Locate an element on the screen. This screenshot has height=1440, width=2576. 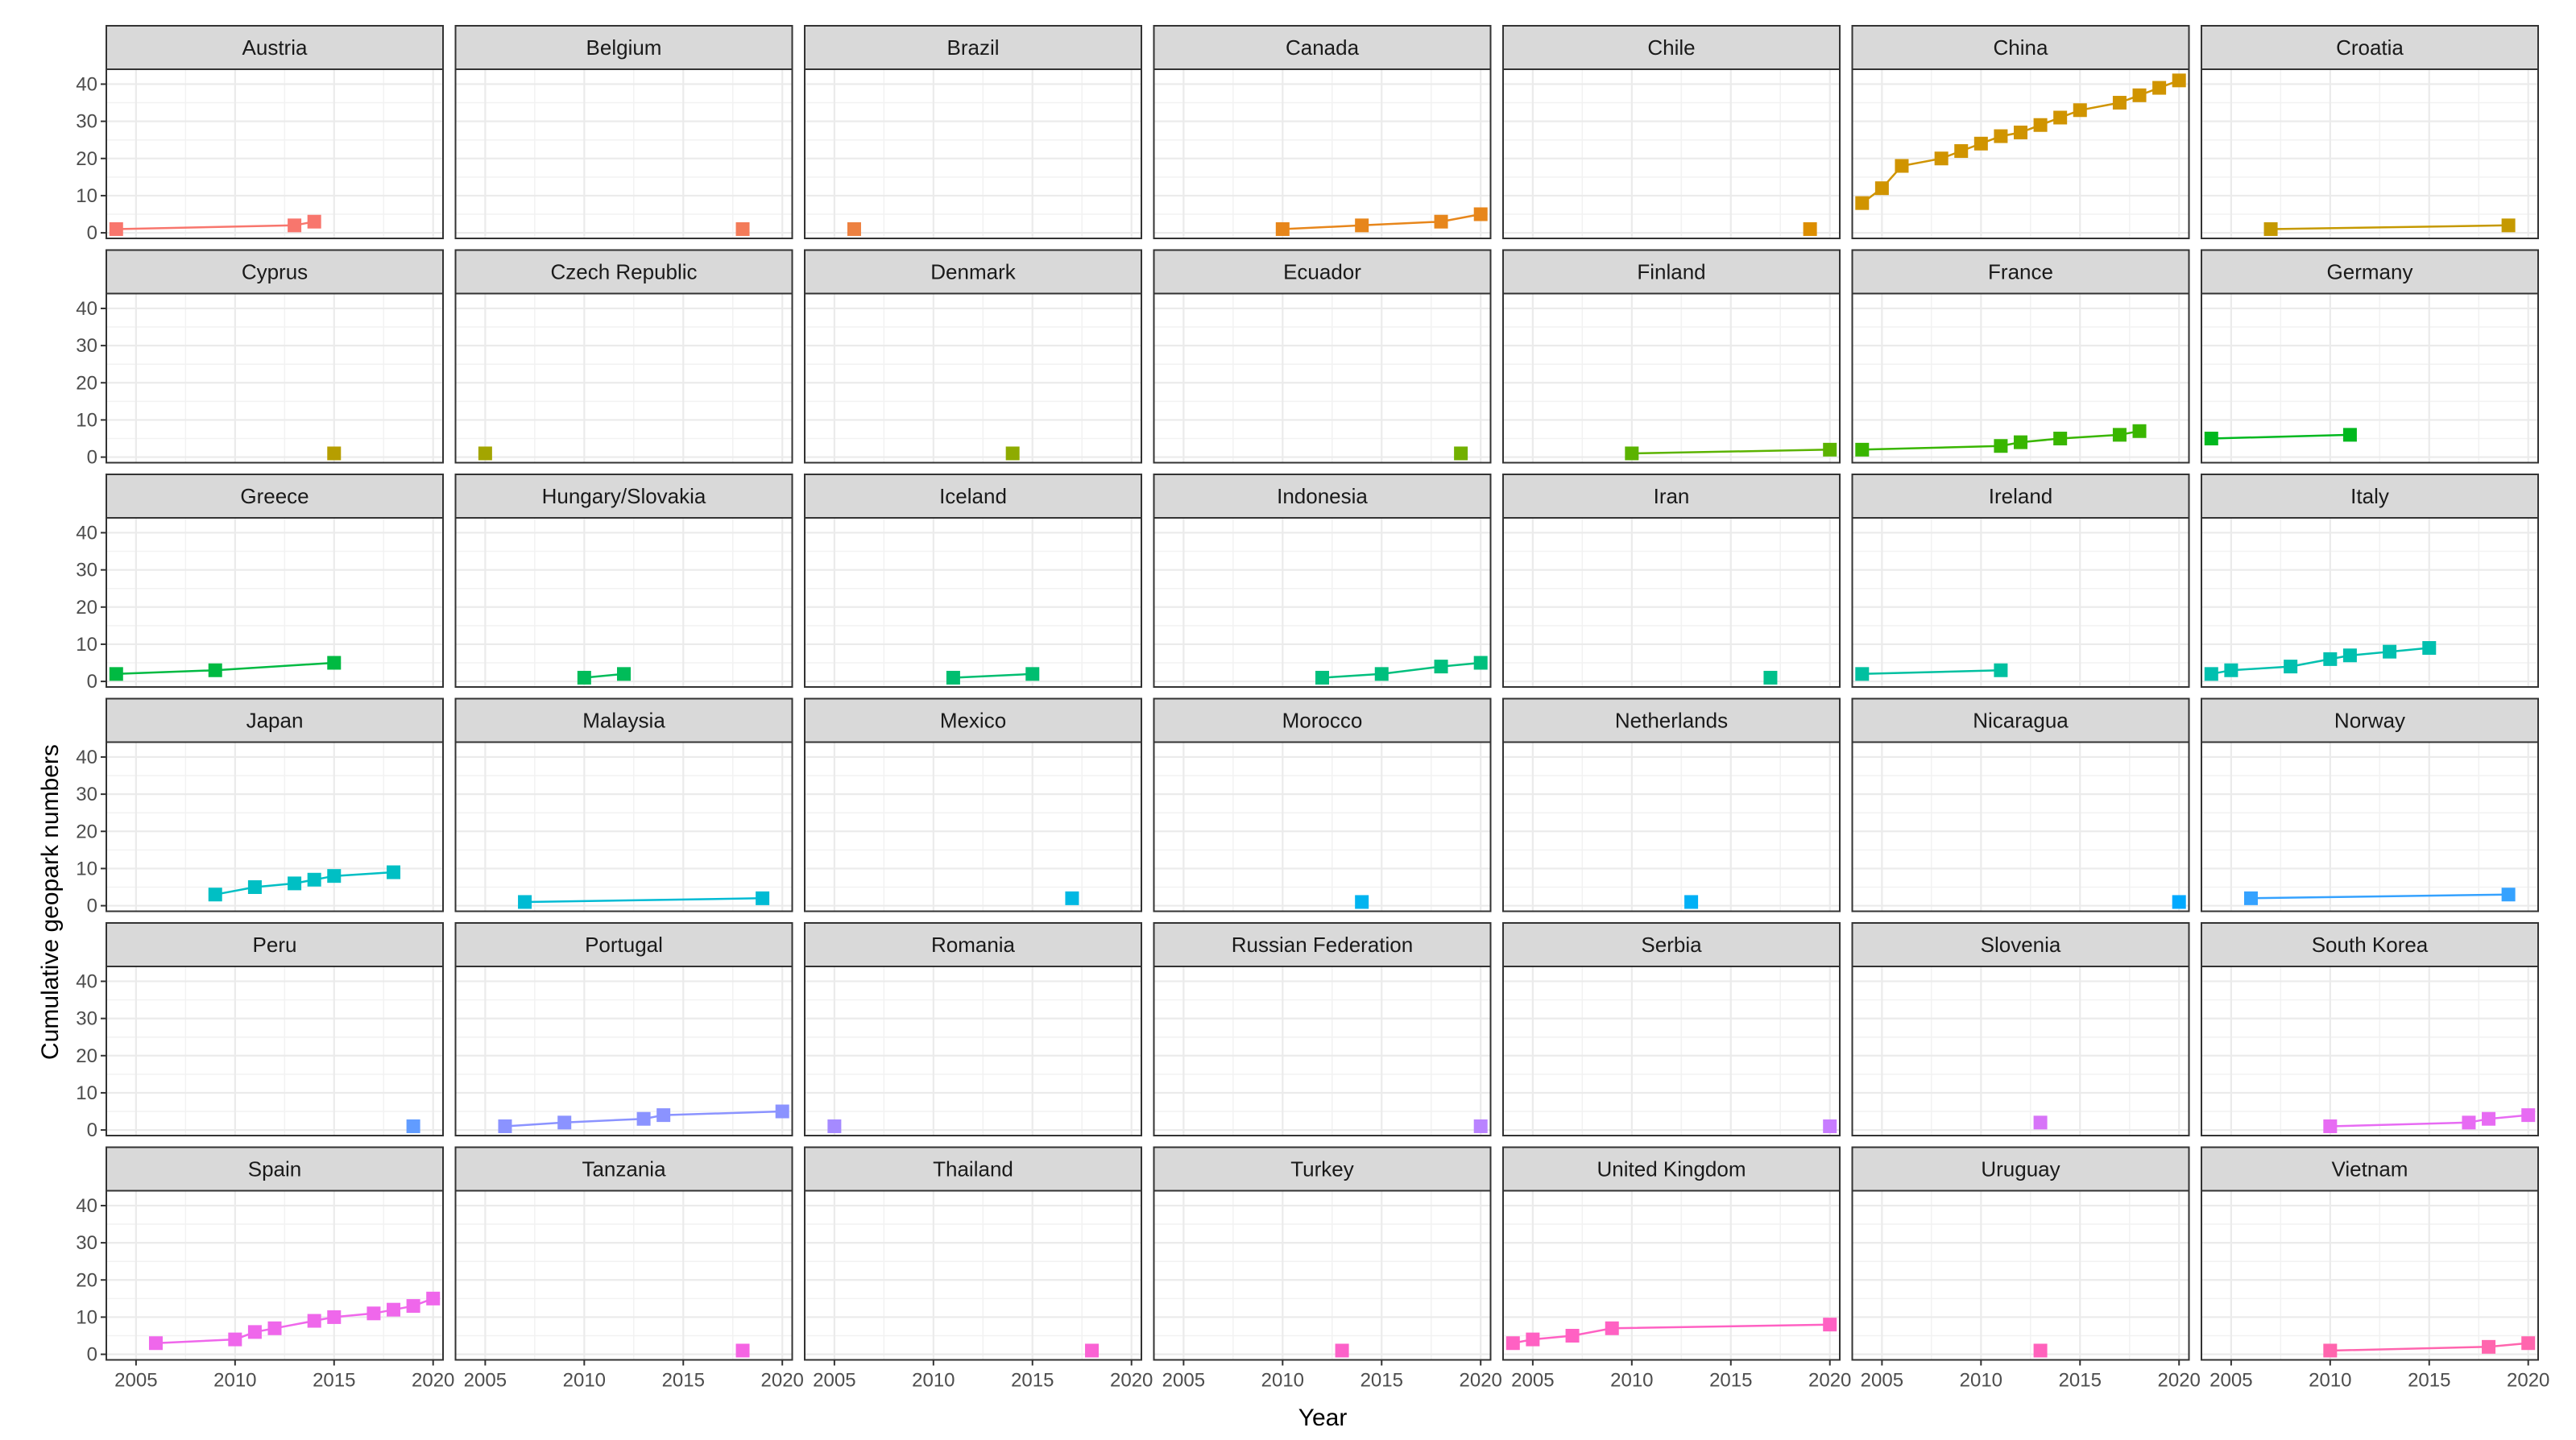
facet-panel: Ireland is located at coordinates (2020, 581).